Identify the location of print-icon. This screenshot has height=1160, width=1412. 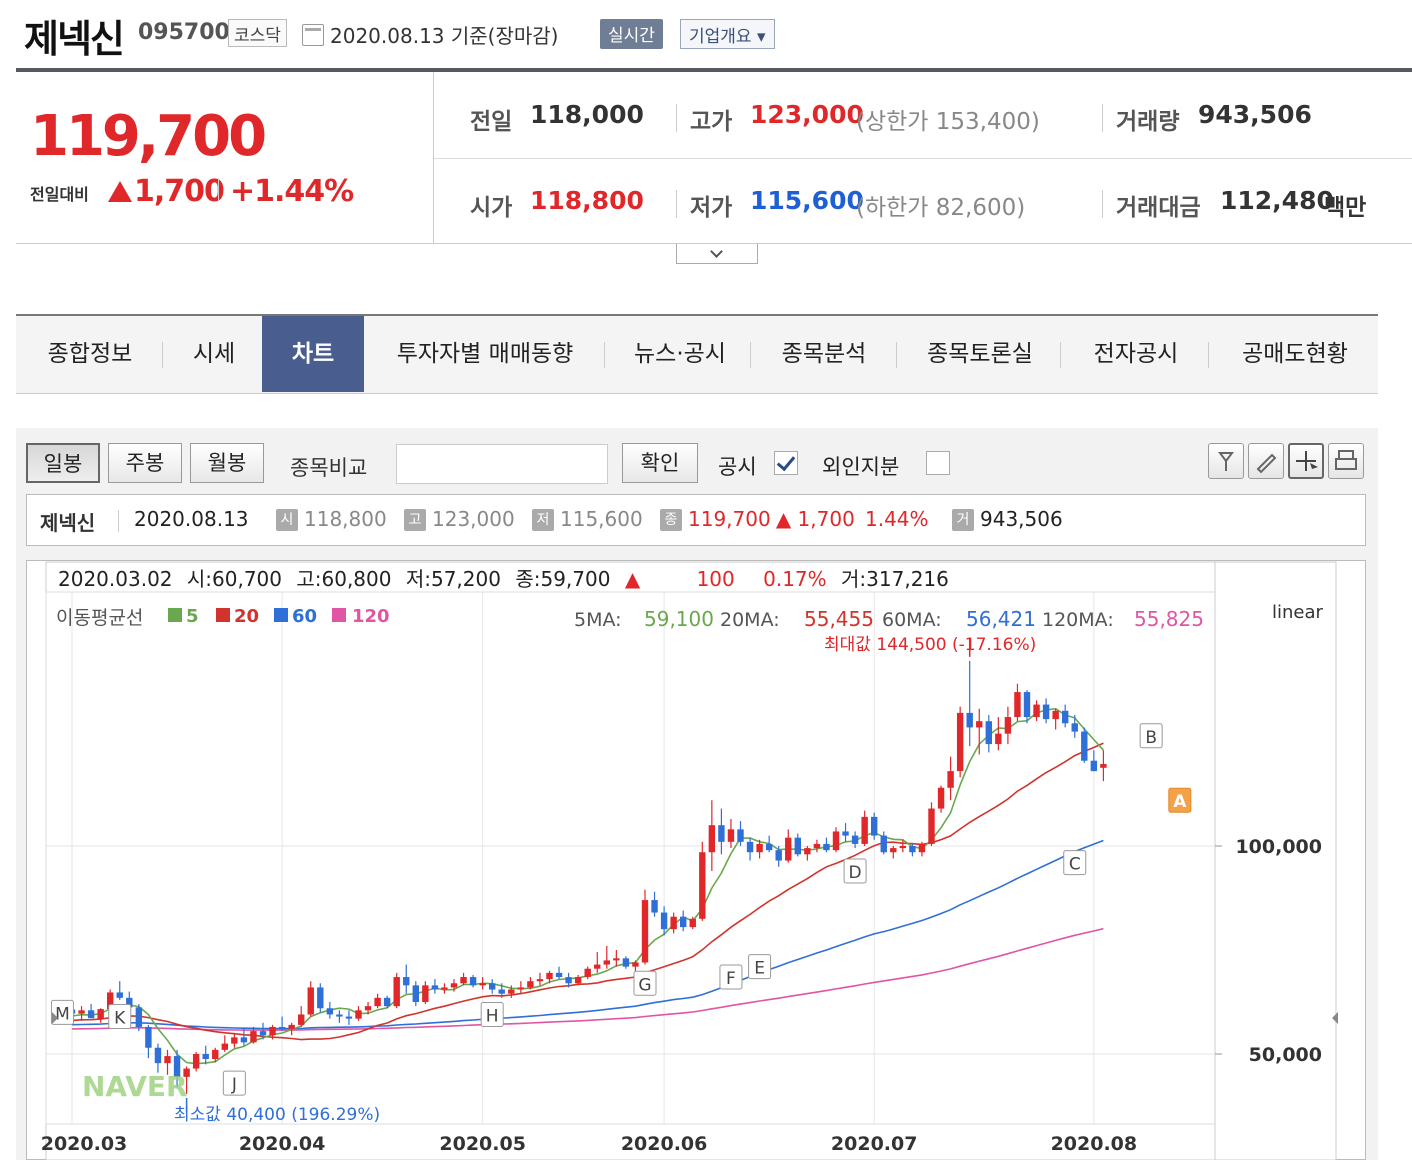
(1346, 461).